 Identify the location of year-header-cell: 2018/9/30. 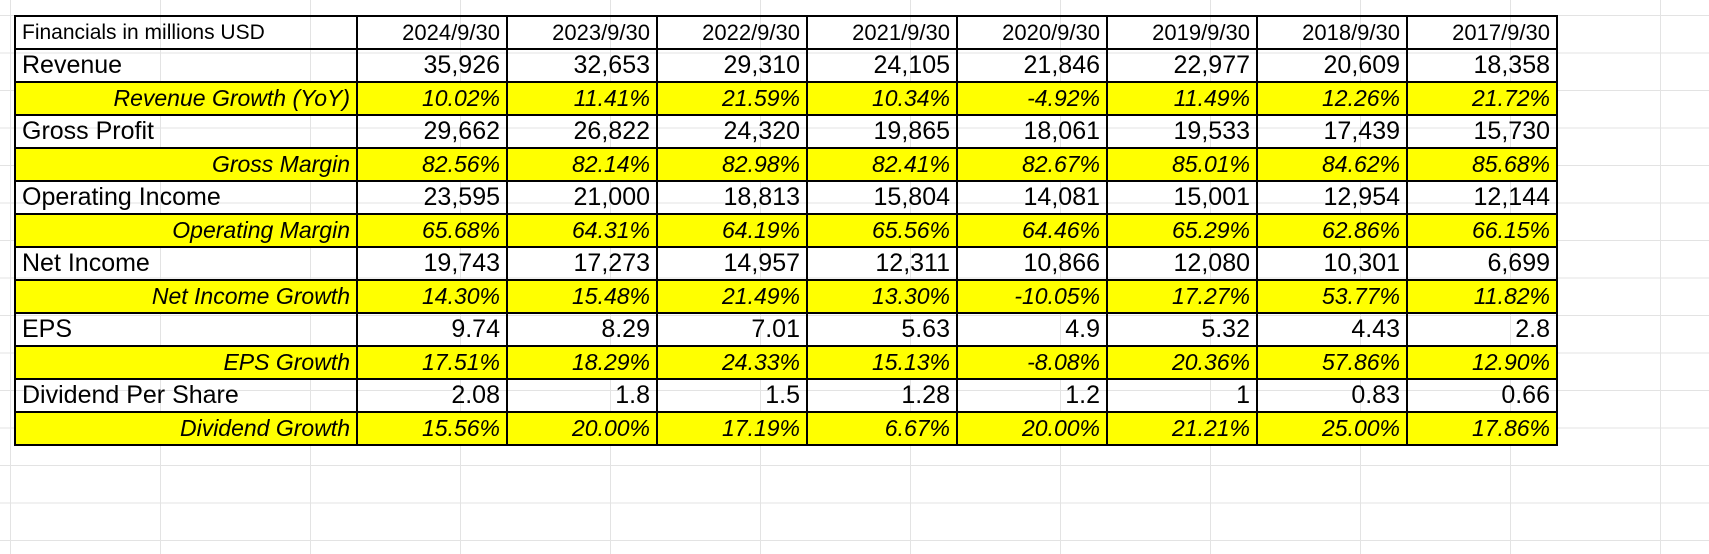
(1332, 32).